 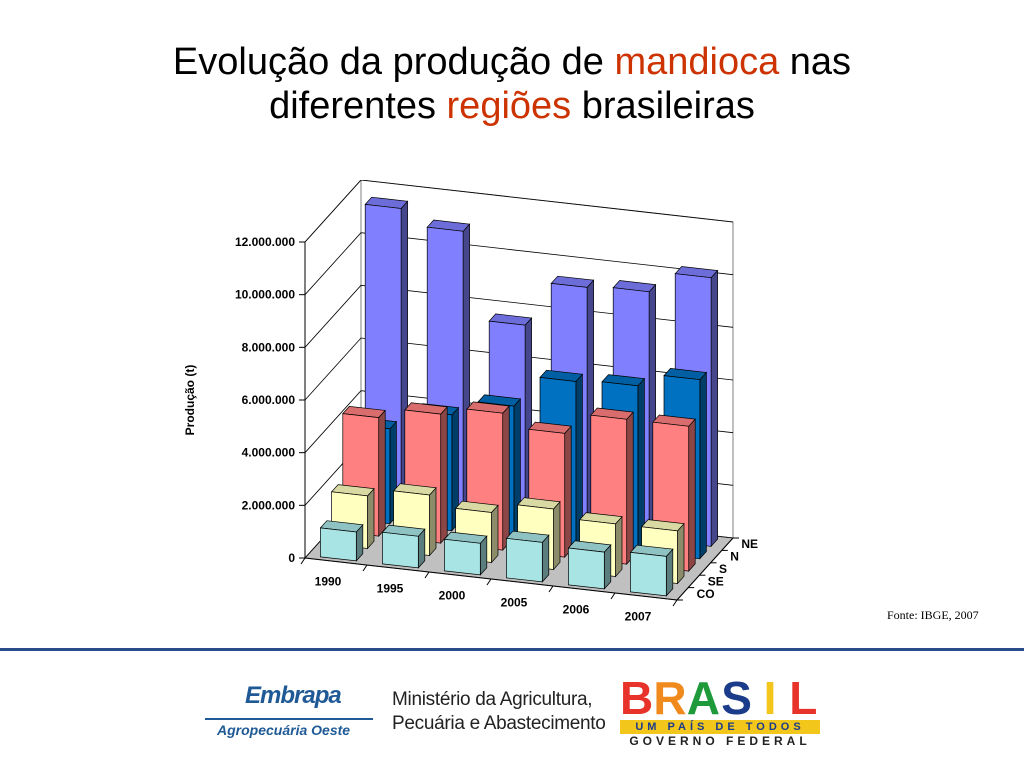 I want to click on brasil-letter: R, so click(x=670, y=698).